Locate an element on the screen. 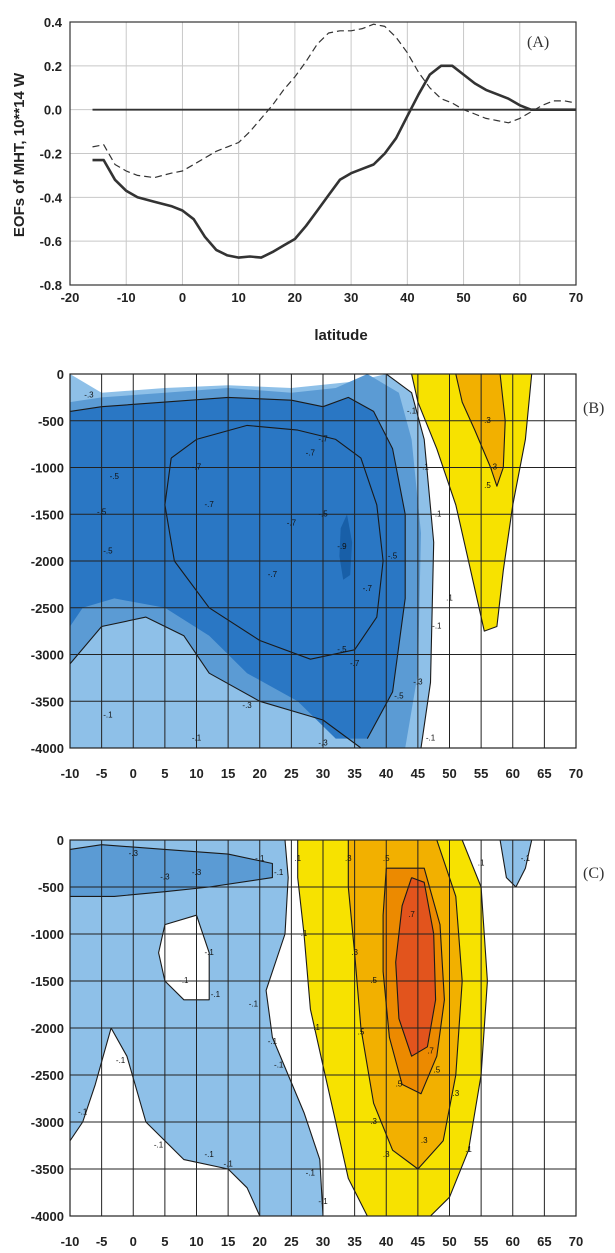 The image size is (615, 1253). panel-c-x-tick-label: 20 is located at coordinates (260, 1241).